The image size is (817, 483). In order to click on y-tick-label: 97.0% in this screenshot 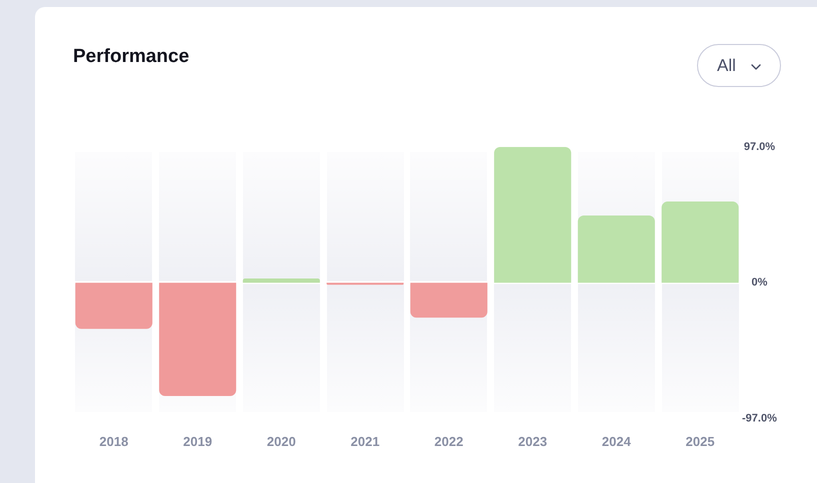, I will do `click(760, 147)`.